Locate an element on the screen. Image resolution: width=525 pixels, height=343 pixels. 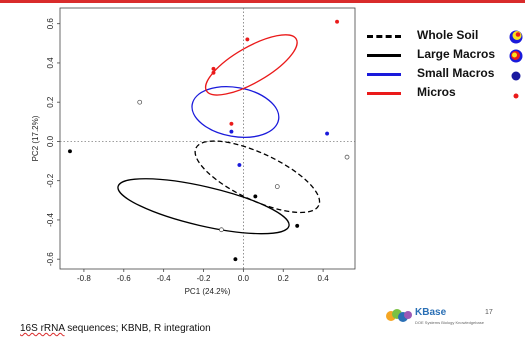
kbase-circles-icon is located at coordinates (399, 315).